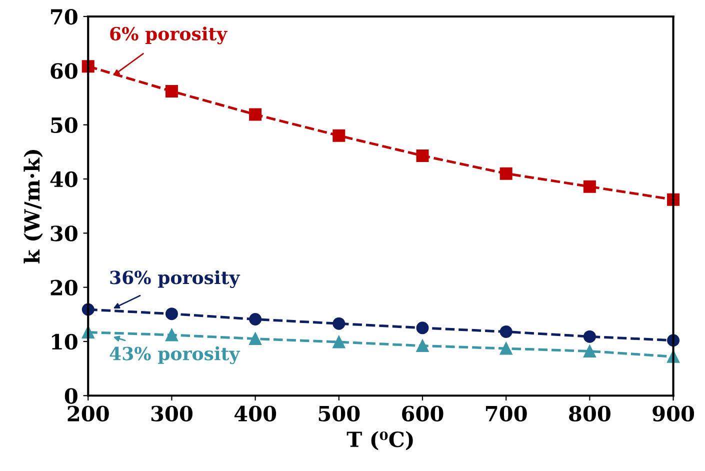 The image size is (705, 471). I want to click on x-tick-label: 400, so click(255, 414).